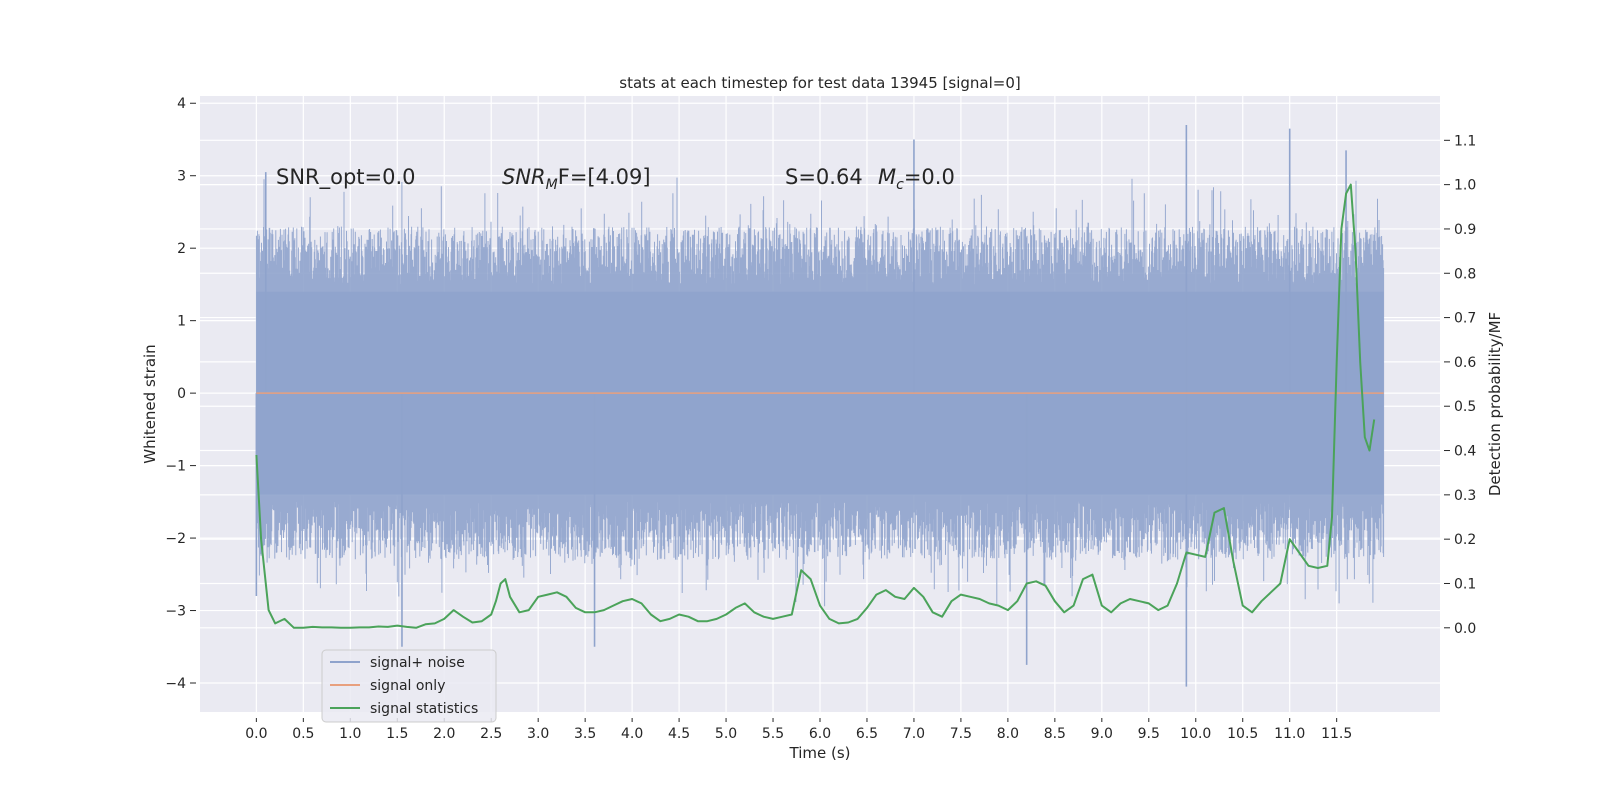  Describe the element at coordinates (350, 734) in the screenshot. I see `x-tick-label: 1.0` at that location.